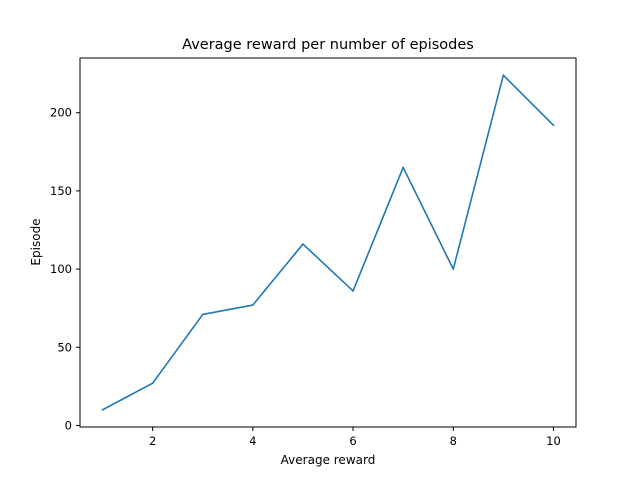 This screenshot has height=480, width=640. I want to click on x-tick-label: 6, so click(352, 441).